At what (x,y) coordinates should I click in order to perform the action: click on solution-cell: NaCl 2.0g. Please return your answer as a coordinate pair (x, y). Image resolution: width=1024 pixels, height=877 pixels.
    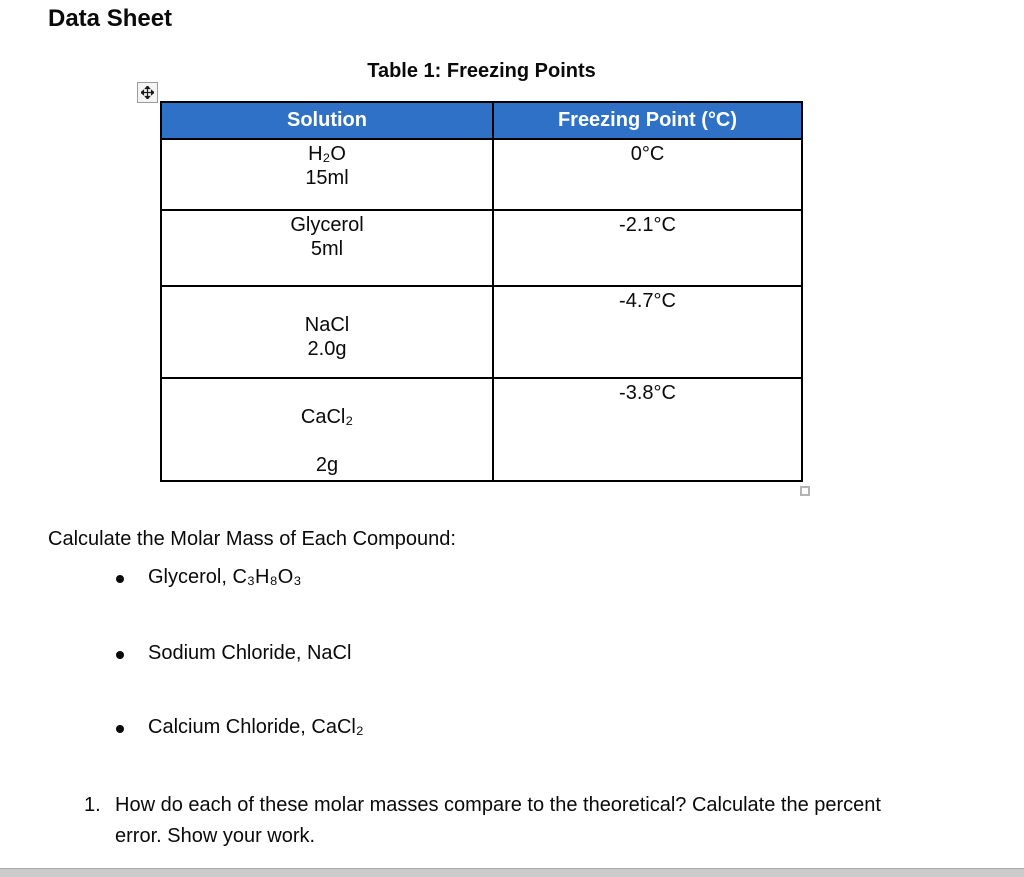
    Looking at the image, I should click on (328, 332).